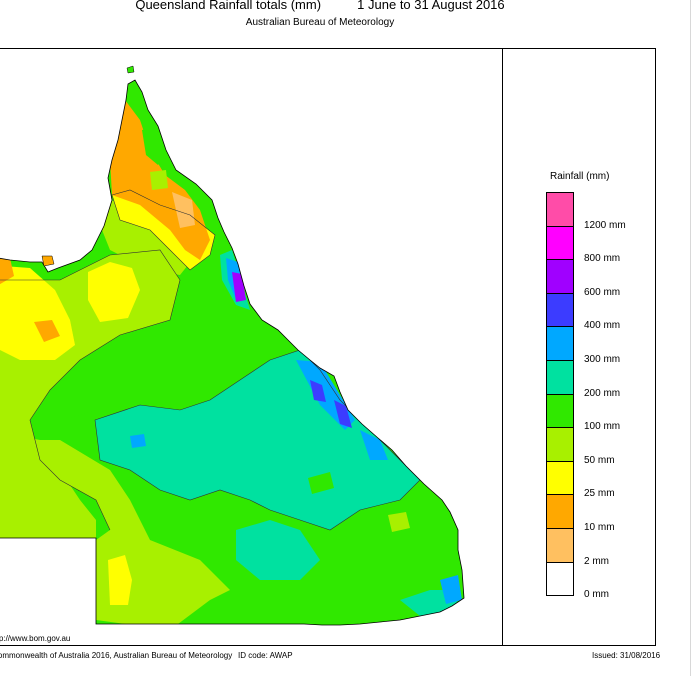  I want to click on band-50-100-spot, so click(399, 522).